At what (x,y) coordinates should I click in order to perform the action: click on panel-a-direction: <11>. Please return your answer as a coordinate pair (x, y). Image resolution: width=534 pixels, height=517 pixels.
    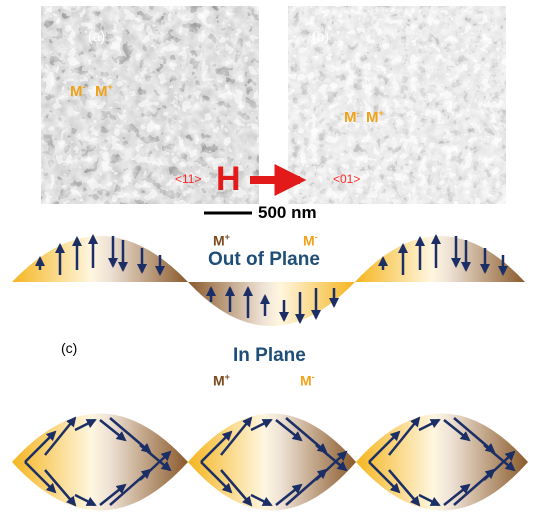
    Looking at the image, I should click on (188, 179).